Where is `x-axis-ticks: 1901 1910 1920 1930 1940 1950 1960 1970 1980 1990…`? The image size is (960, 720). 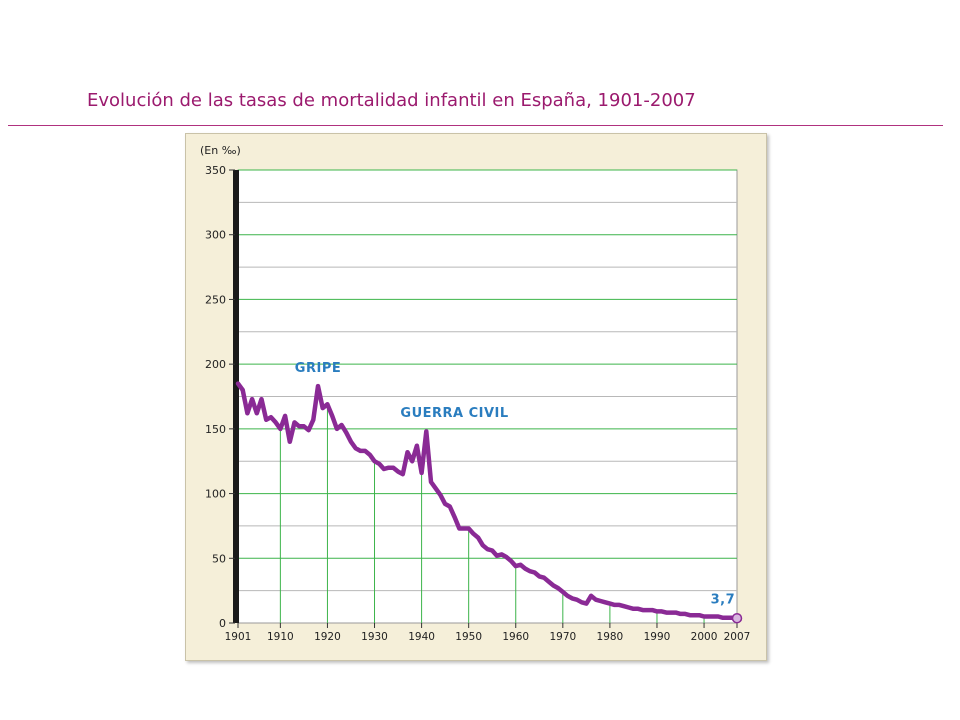 x-axis-ticks: 1901 1910 1920 1930 1940 1950 1960 1970 1980 1990… is located at coordinates (488, 633).